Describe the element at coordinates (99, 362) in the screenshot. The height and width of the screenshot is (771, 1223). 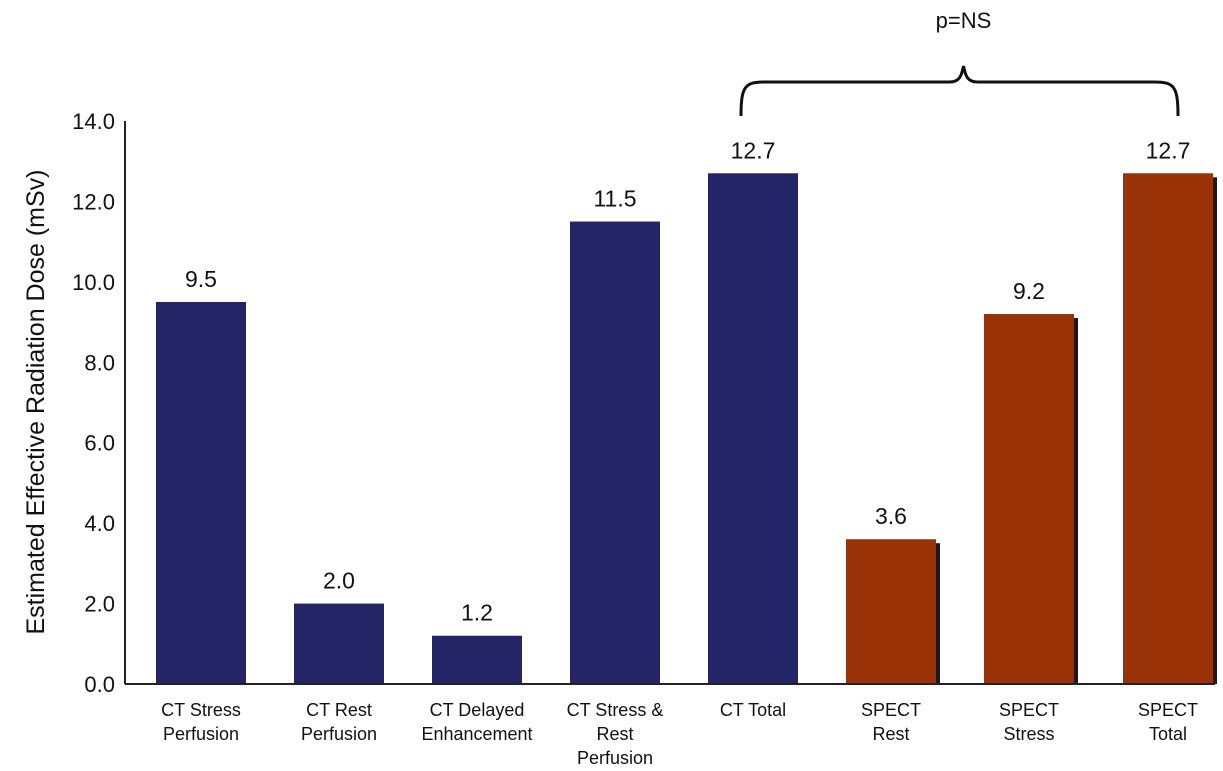
I see `y-tick-label: 8.0` at that location.